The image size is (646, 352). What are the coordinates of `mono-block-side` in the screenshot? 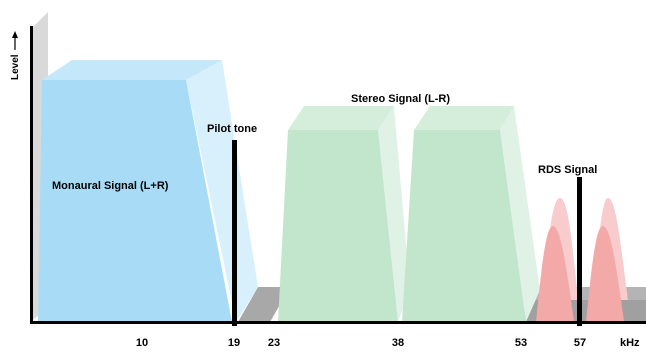 It's located at (222, 191).